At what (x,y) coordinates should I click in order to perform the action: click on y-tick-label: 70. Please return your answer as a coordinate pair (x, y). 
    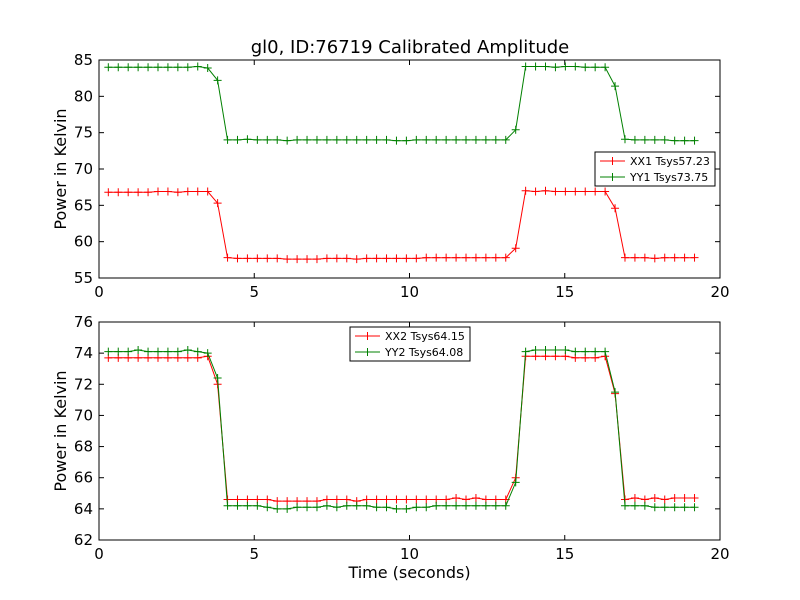
    Looking at the image, I should click on (83, 169).